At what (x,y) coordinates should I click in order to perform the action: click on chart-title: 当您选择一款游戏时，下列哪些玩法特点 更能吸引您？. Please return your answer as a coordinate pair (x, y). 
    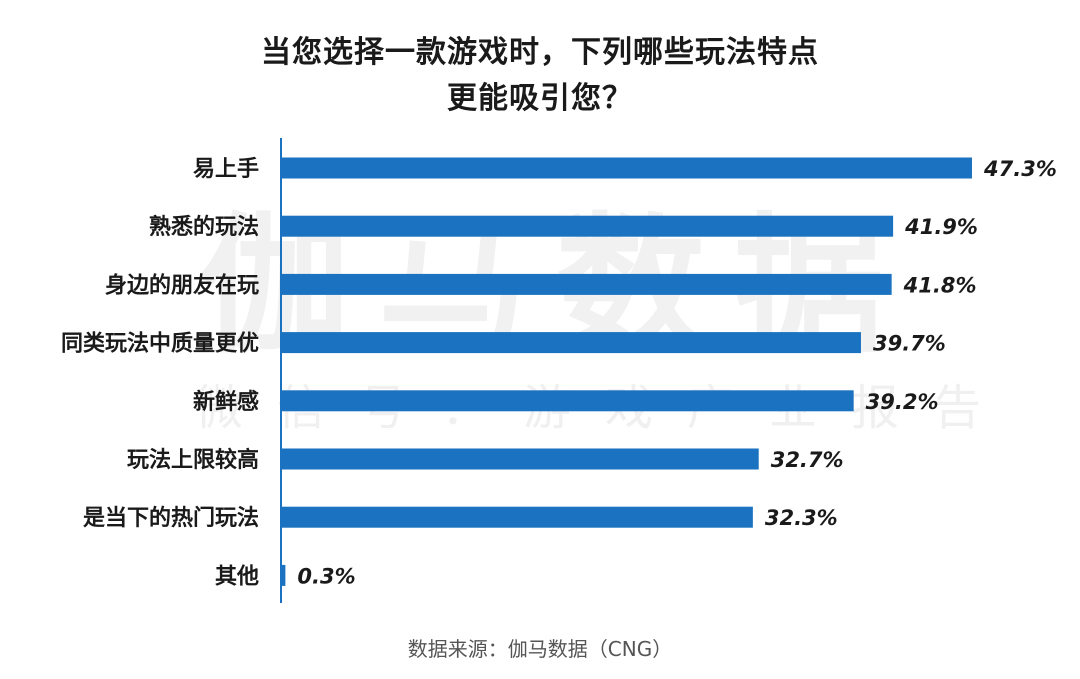
    Looking at the image, I should click on (540, 76).